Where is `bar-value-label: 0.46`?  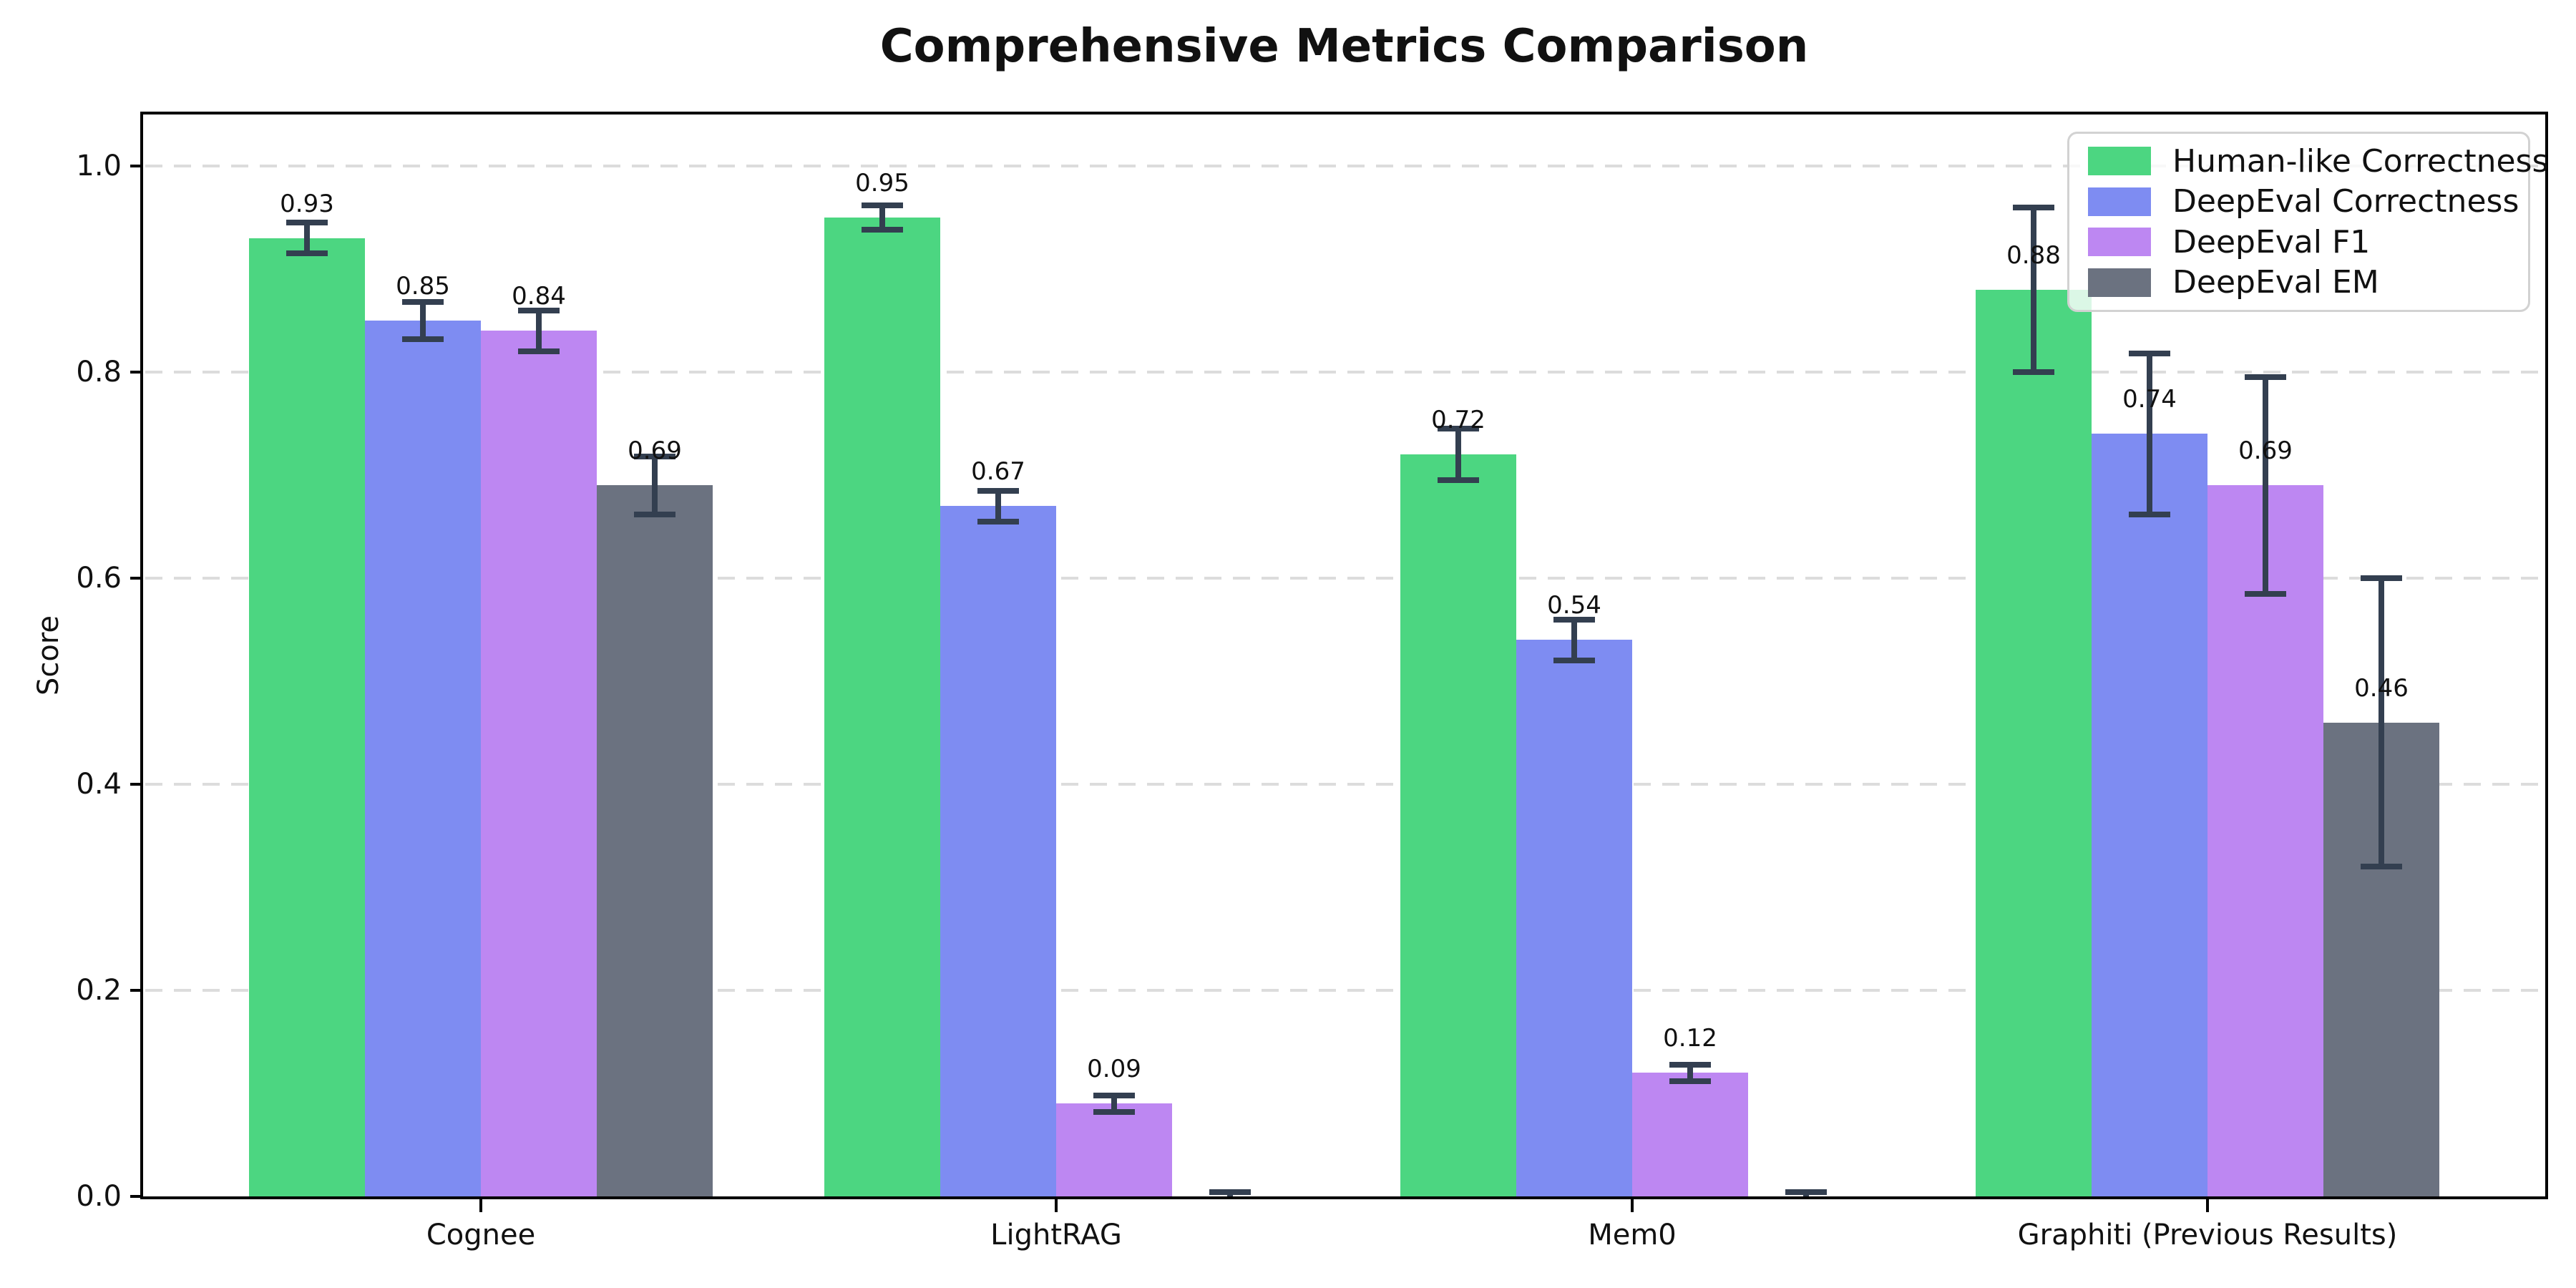
bar-value-label: 0.46 is located at coordinates (2381, 688).